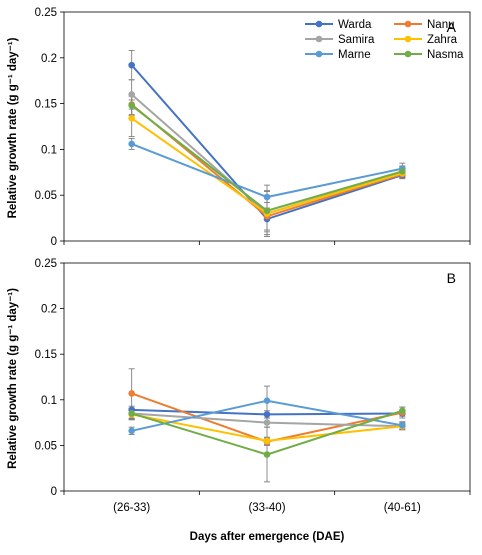 This screenshot has width=482, height=555. Describe the element at coordinates (319, 54) in the screenshot. I see `legend-marne-swatch-marker` at that location.